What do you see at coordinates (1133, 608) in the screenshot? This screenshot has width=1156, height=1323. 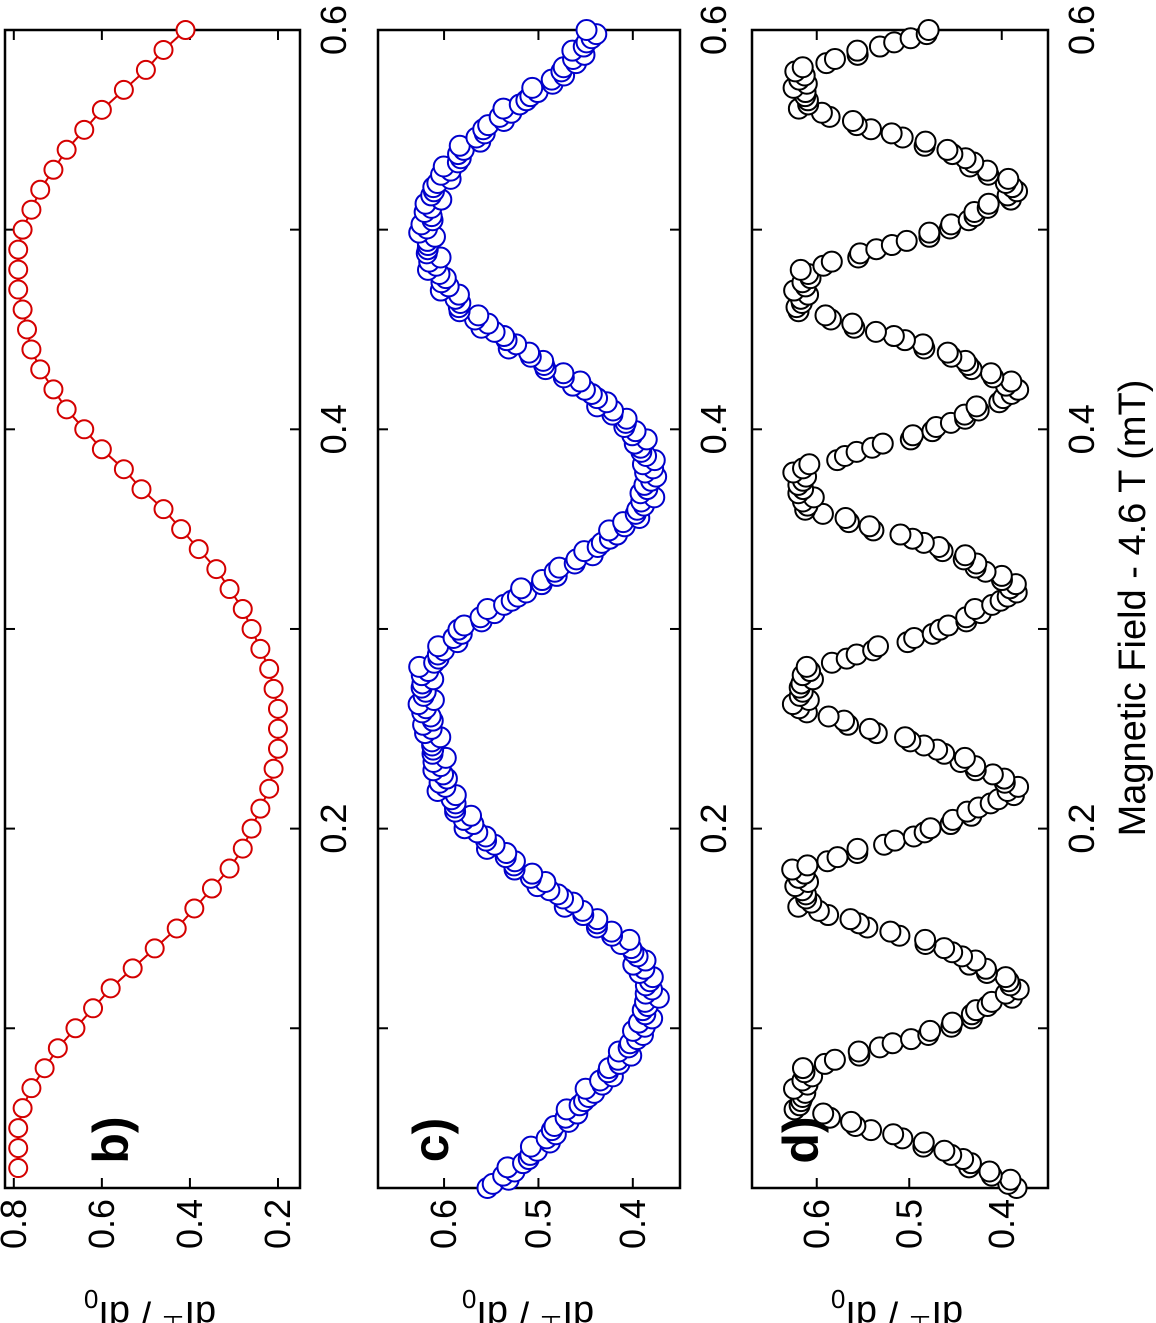 I see `x-axis-title: Magnetic Field - 4.6 T (mT)` at bounding box center [1133, 608].